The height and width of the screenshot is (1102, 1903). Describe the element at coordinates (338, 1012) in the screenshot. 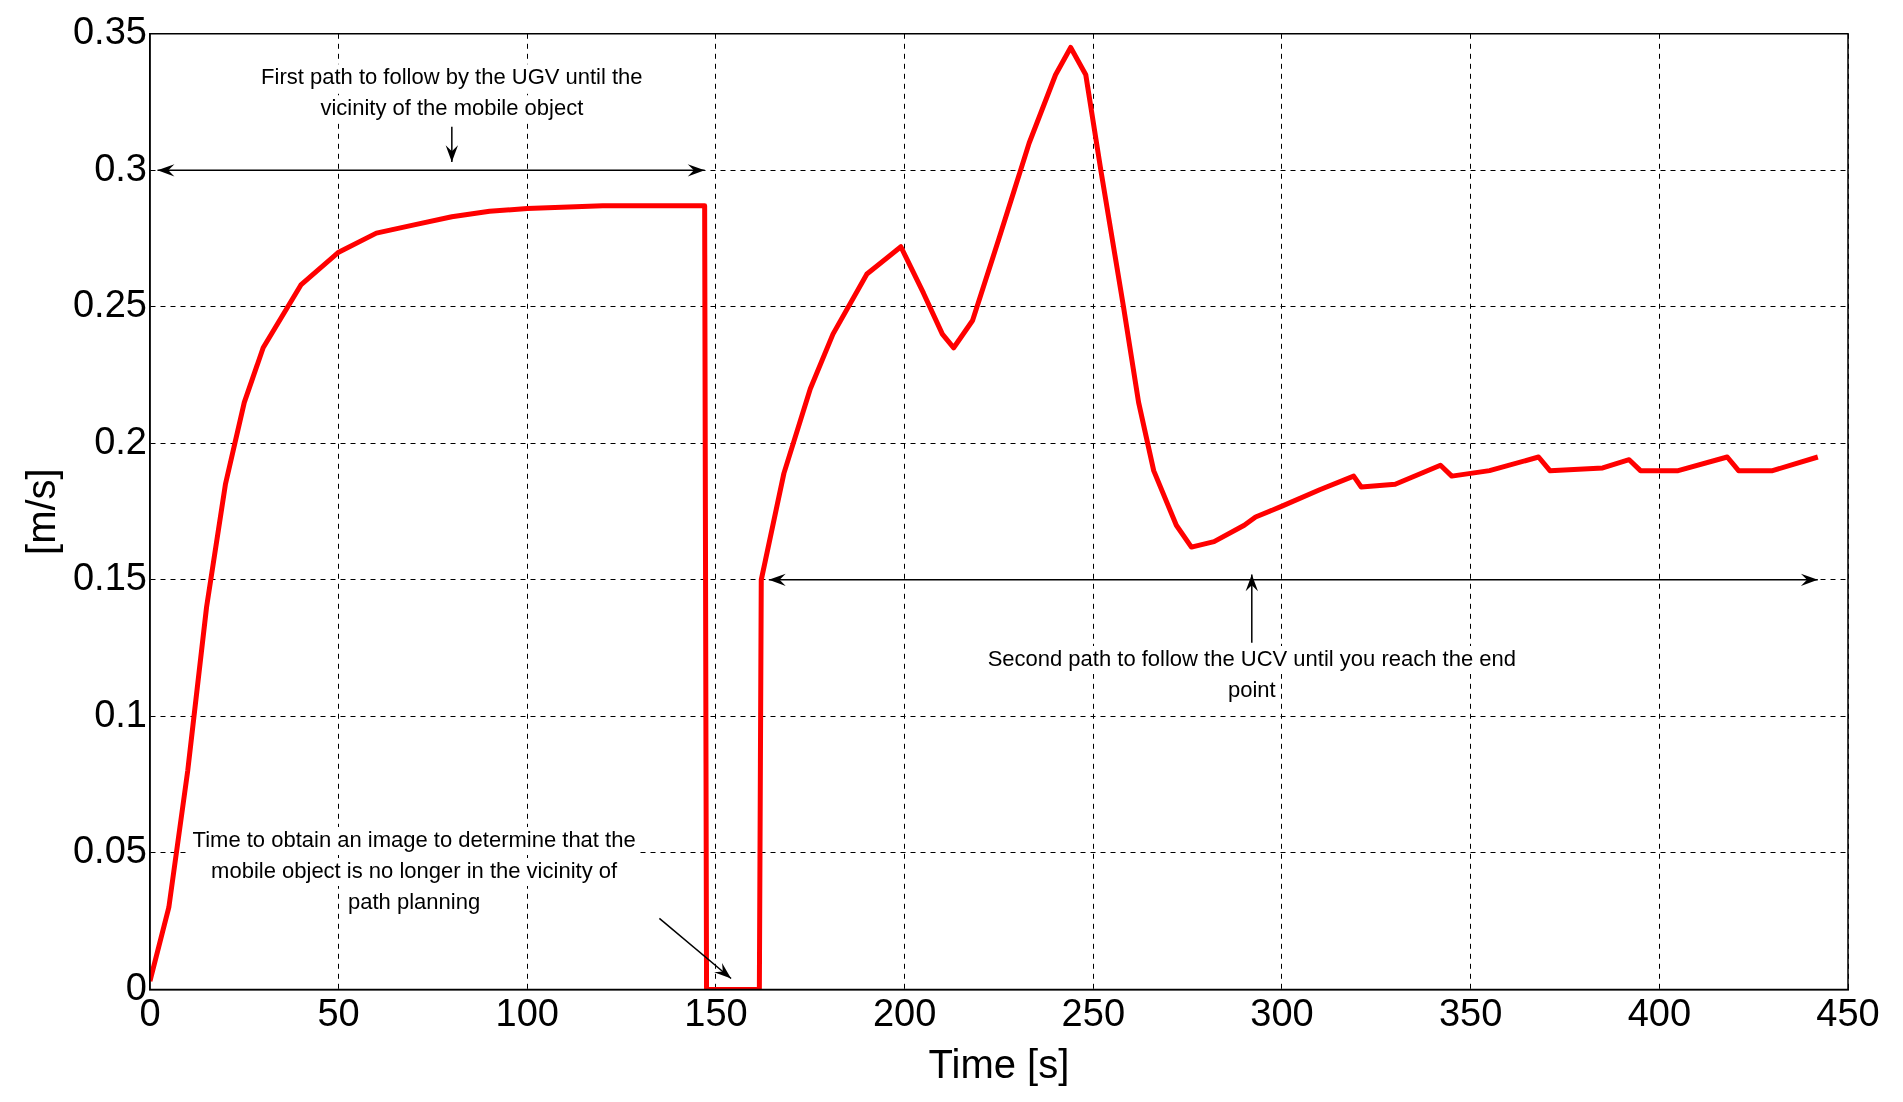

I see `x-tick-label: 50` at that location.